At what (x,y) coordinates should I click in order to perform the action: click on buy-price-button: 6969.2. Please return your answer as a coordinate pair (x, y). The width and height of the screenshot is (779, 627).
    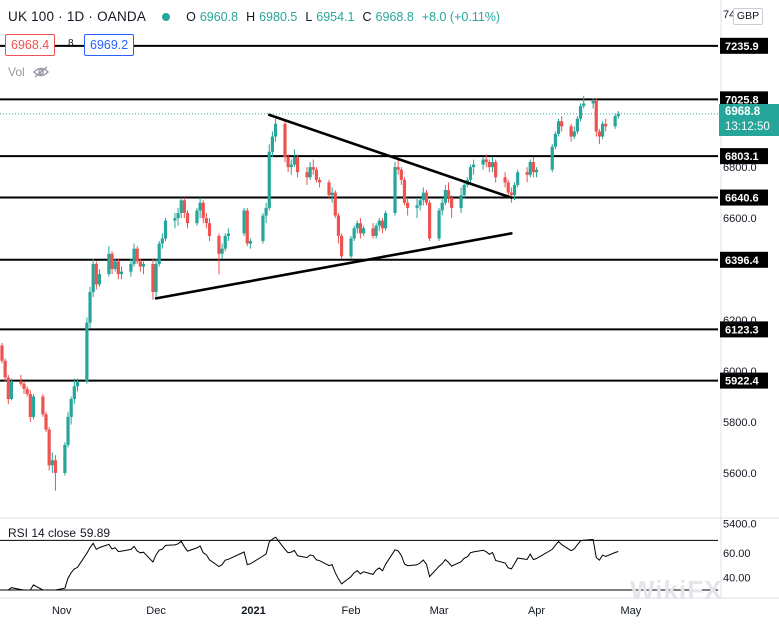
    Looking at the image, I should click on (109, 45).